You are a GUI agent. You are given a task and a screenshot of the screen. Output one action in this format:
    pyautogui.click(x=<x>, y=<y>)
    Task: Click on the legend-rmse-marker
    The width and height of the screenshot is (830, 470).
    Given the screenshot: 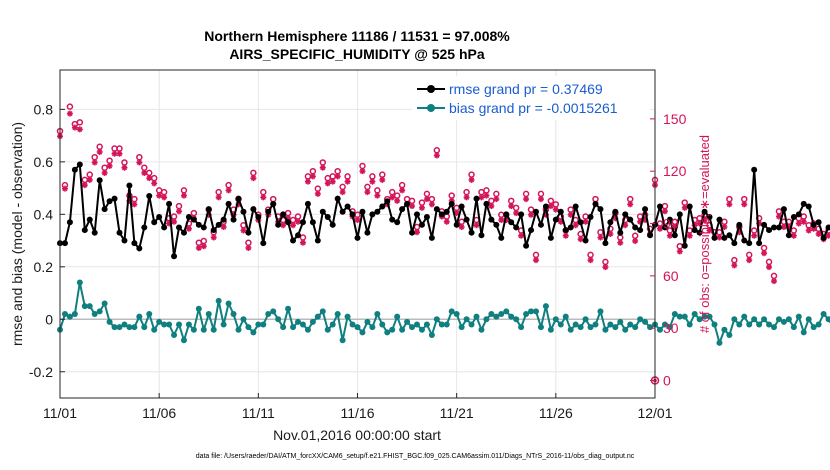 What is the action you would take?
    pyautogui.click(x=431, y=89)
    